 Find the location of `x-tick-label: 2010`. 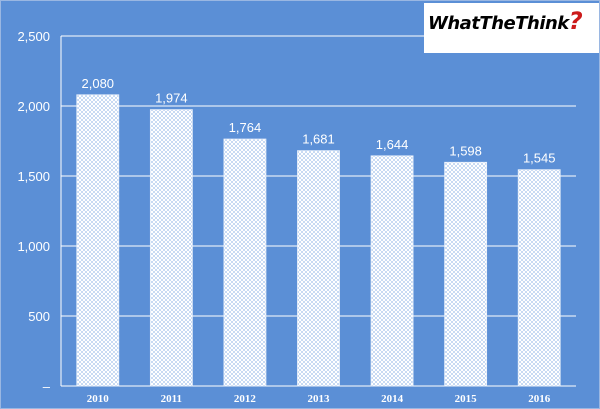

x-tick-label: 2010 is located at coordinates (98, 399).